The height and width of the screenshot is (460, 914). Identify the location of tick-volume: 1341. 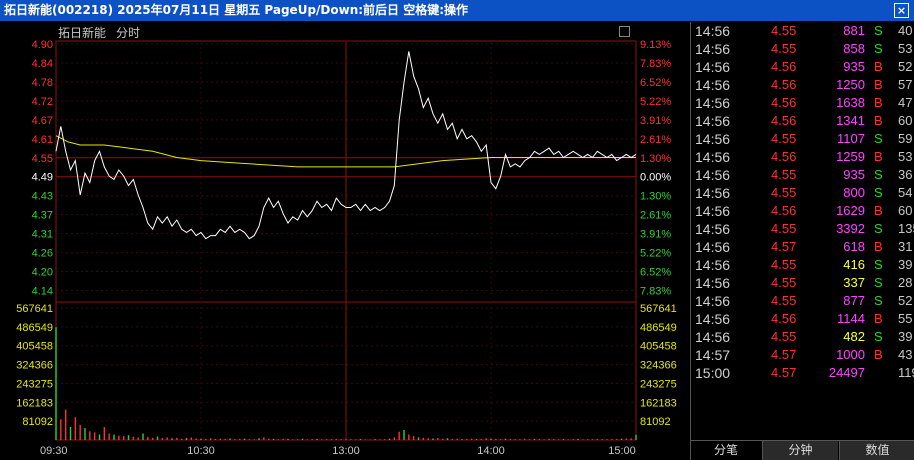
(850, 120).